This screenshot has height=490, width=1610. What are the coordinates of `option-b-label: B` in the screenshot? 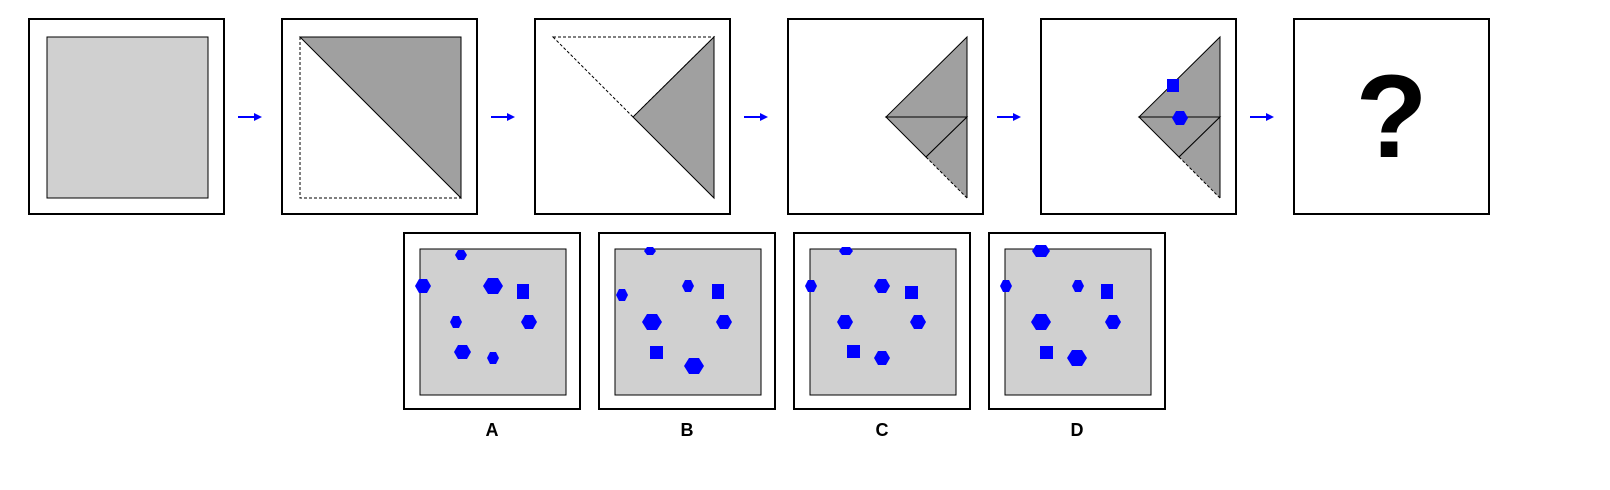 It's located at (687, 430).